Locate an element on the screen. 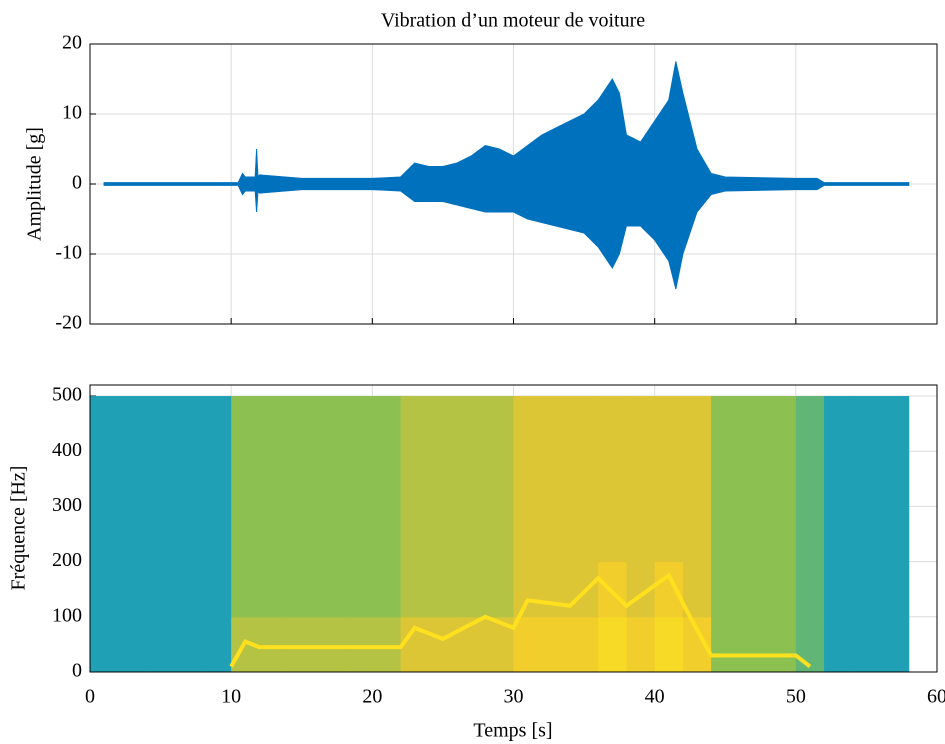 This screenshot has width=945, height=744. ridge-line is located at coordinates (520, 620).